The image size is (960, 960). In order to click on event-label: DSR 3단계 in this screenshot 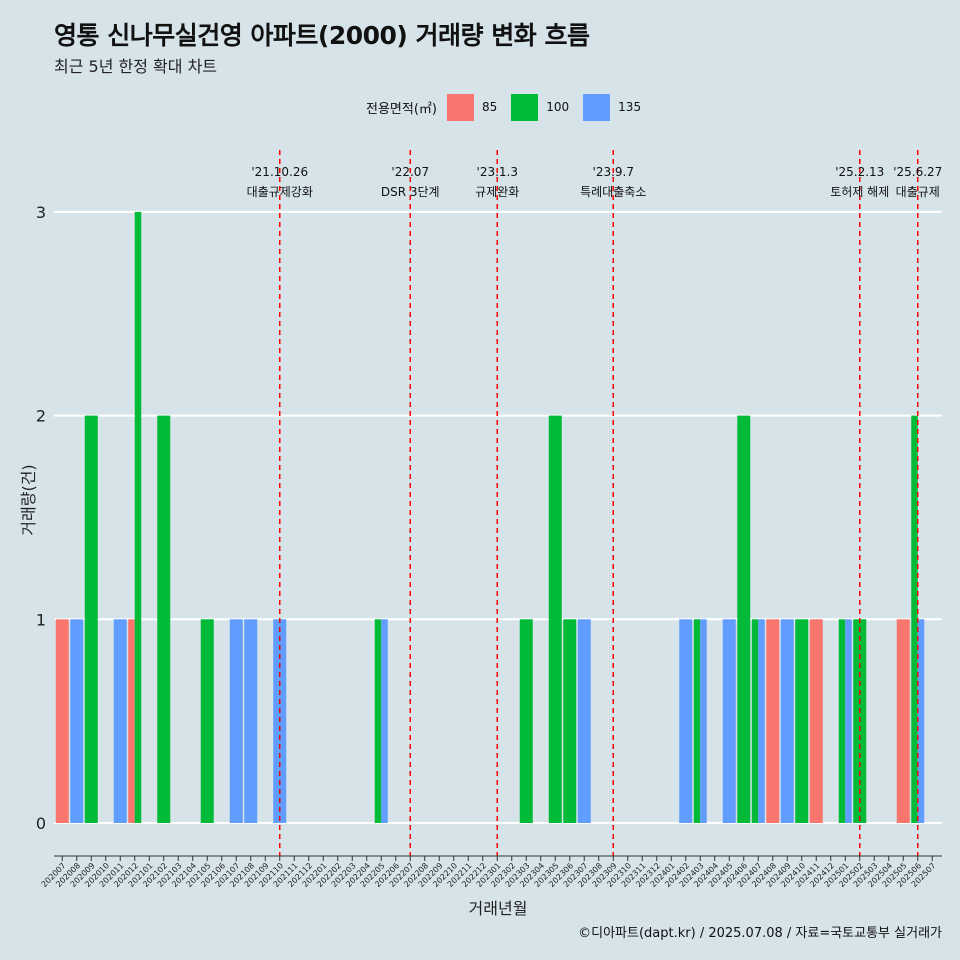, I will do `click(410, 192)`.